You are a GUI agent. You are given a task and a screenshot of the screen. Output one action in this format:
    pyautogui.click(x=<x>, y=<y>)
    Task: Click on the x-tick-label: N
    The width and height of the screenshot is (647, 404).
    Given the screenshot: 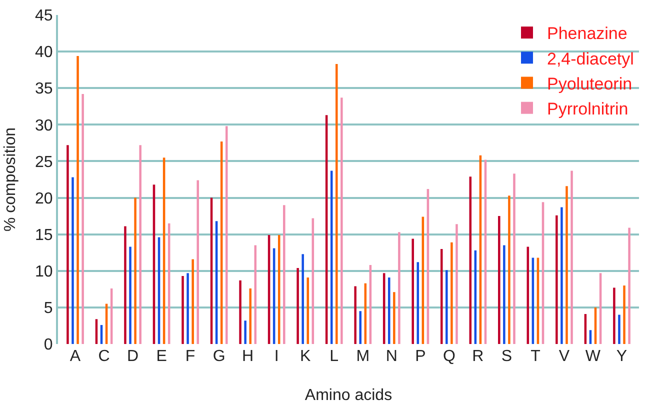 What is the action you would take?
    pyautogui.click(x=392, y=356)
    